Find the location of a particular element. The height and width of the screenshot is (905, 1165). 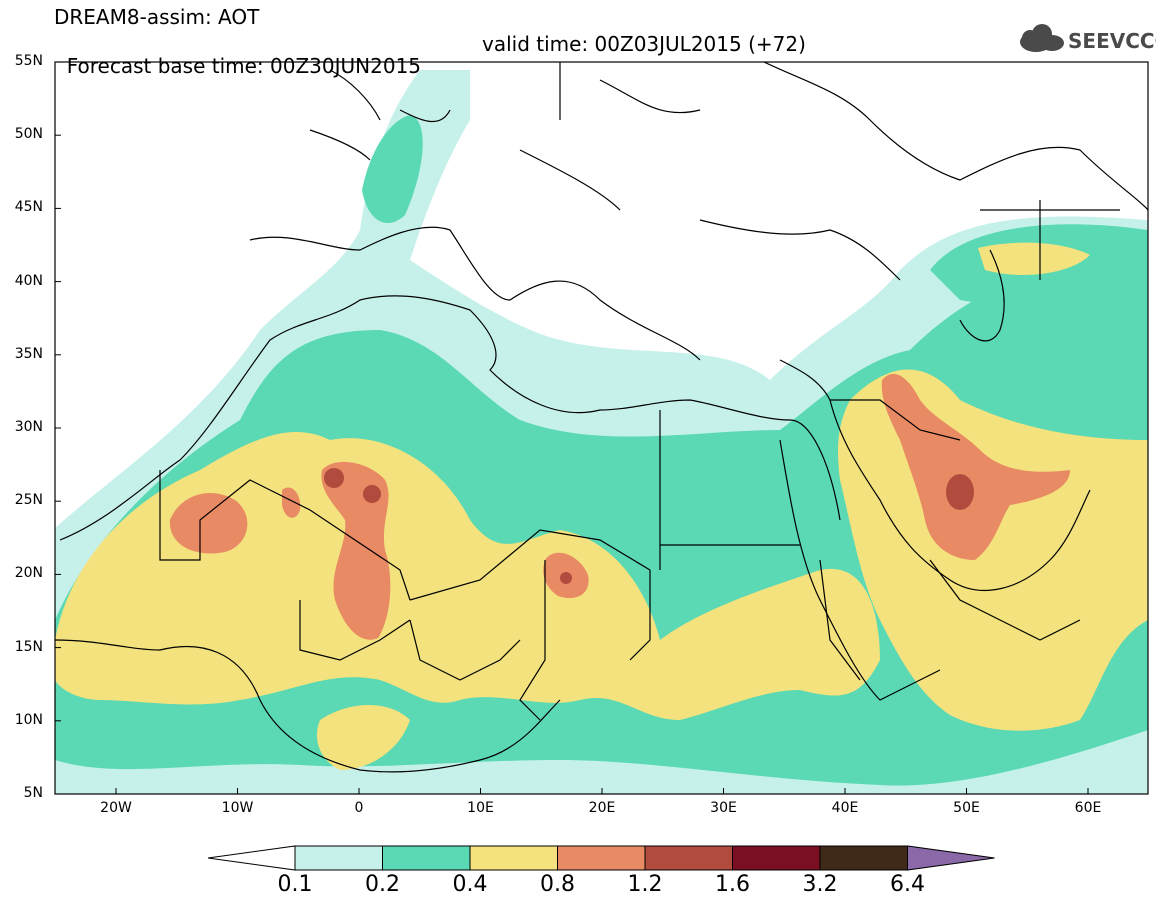

colorbar is located at coordinates (601, 858).